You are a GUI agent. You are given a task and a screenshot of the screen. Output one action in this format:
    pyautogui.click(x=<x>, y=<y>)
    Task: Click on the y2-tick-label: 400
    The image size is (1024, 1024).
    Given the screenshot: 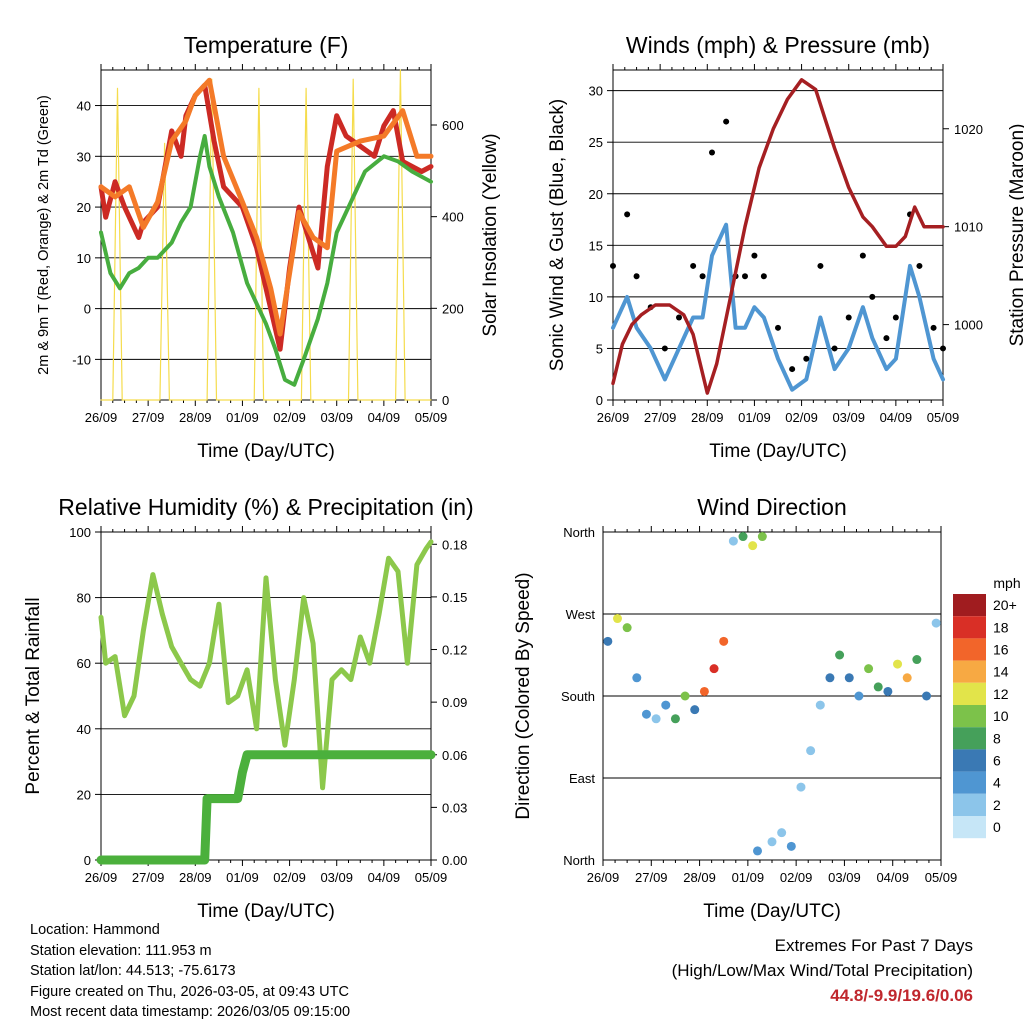 What is the action you would take?
    pyautogui.click(x=453, y=217)
    